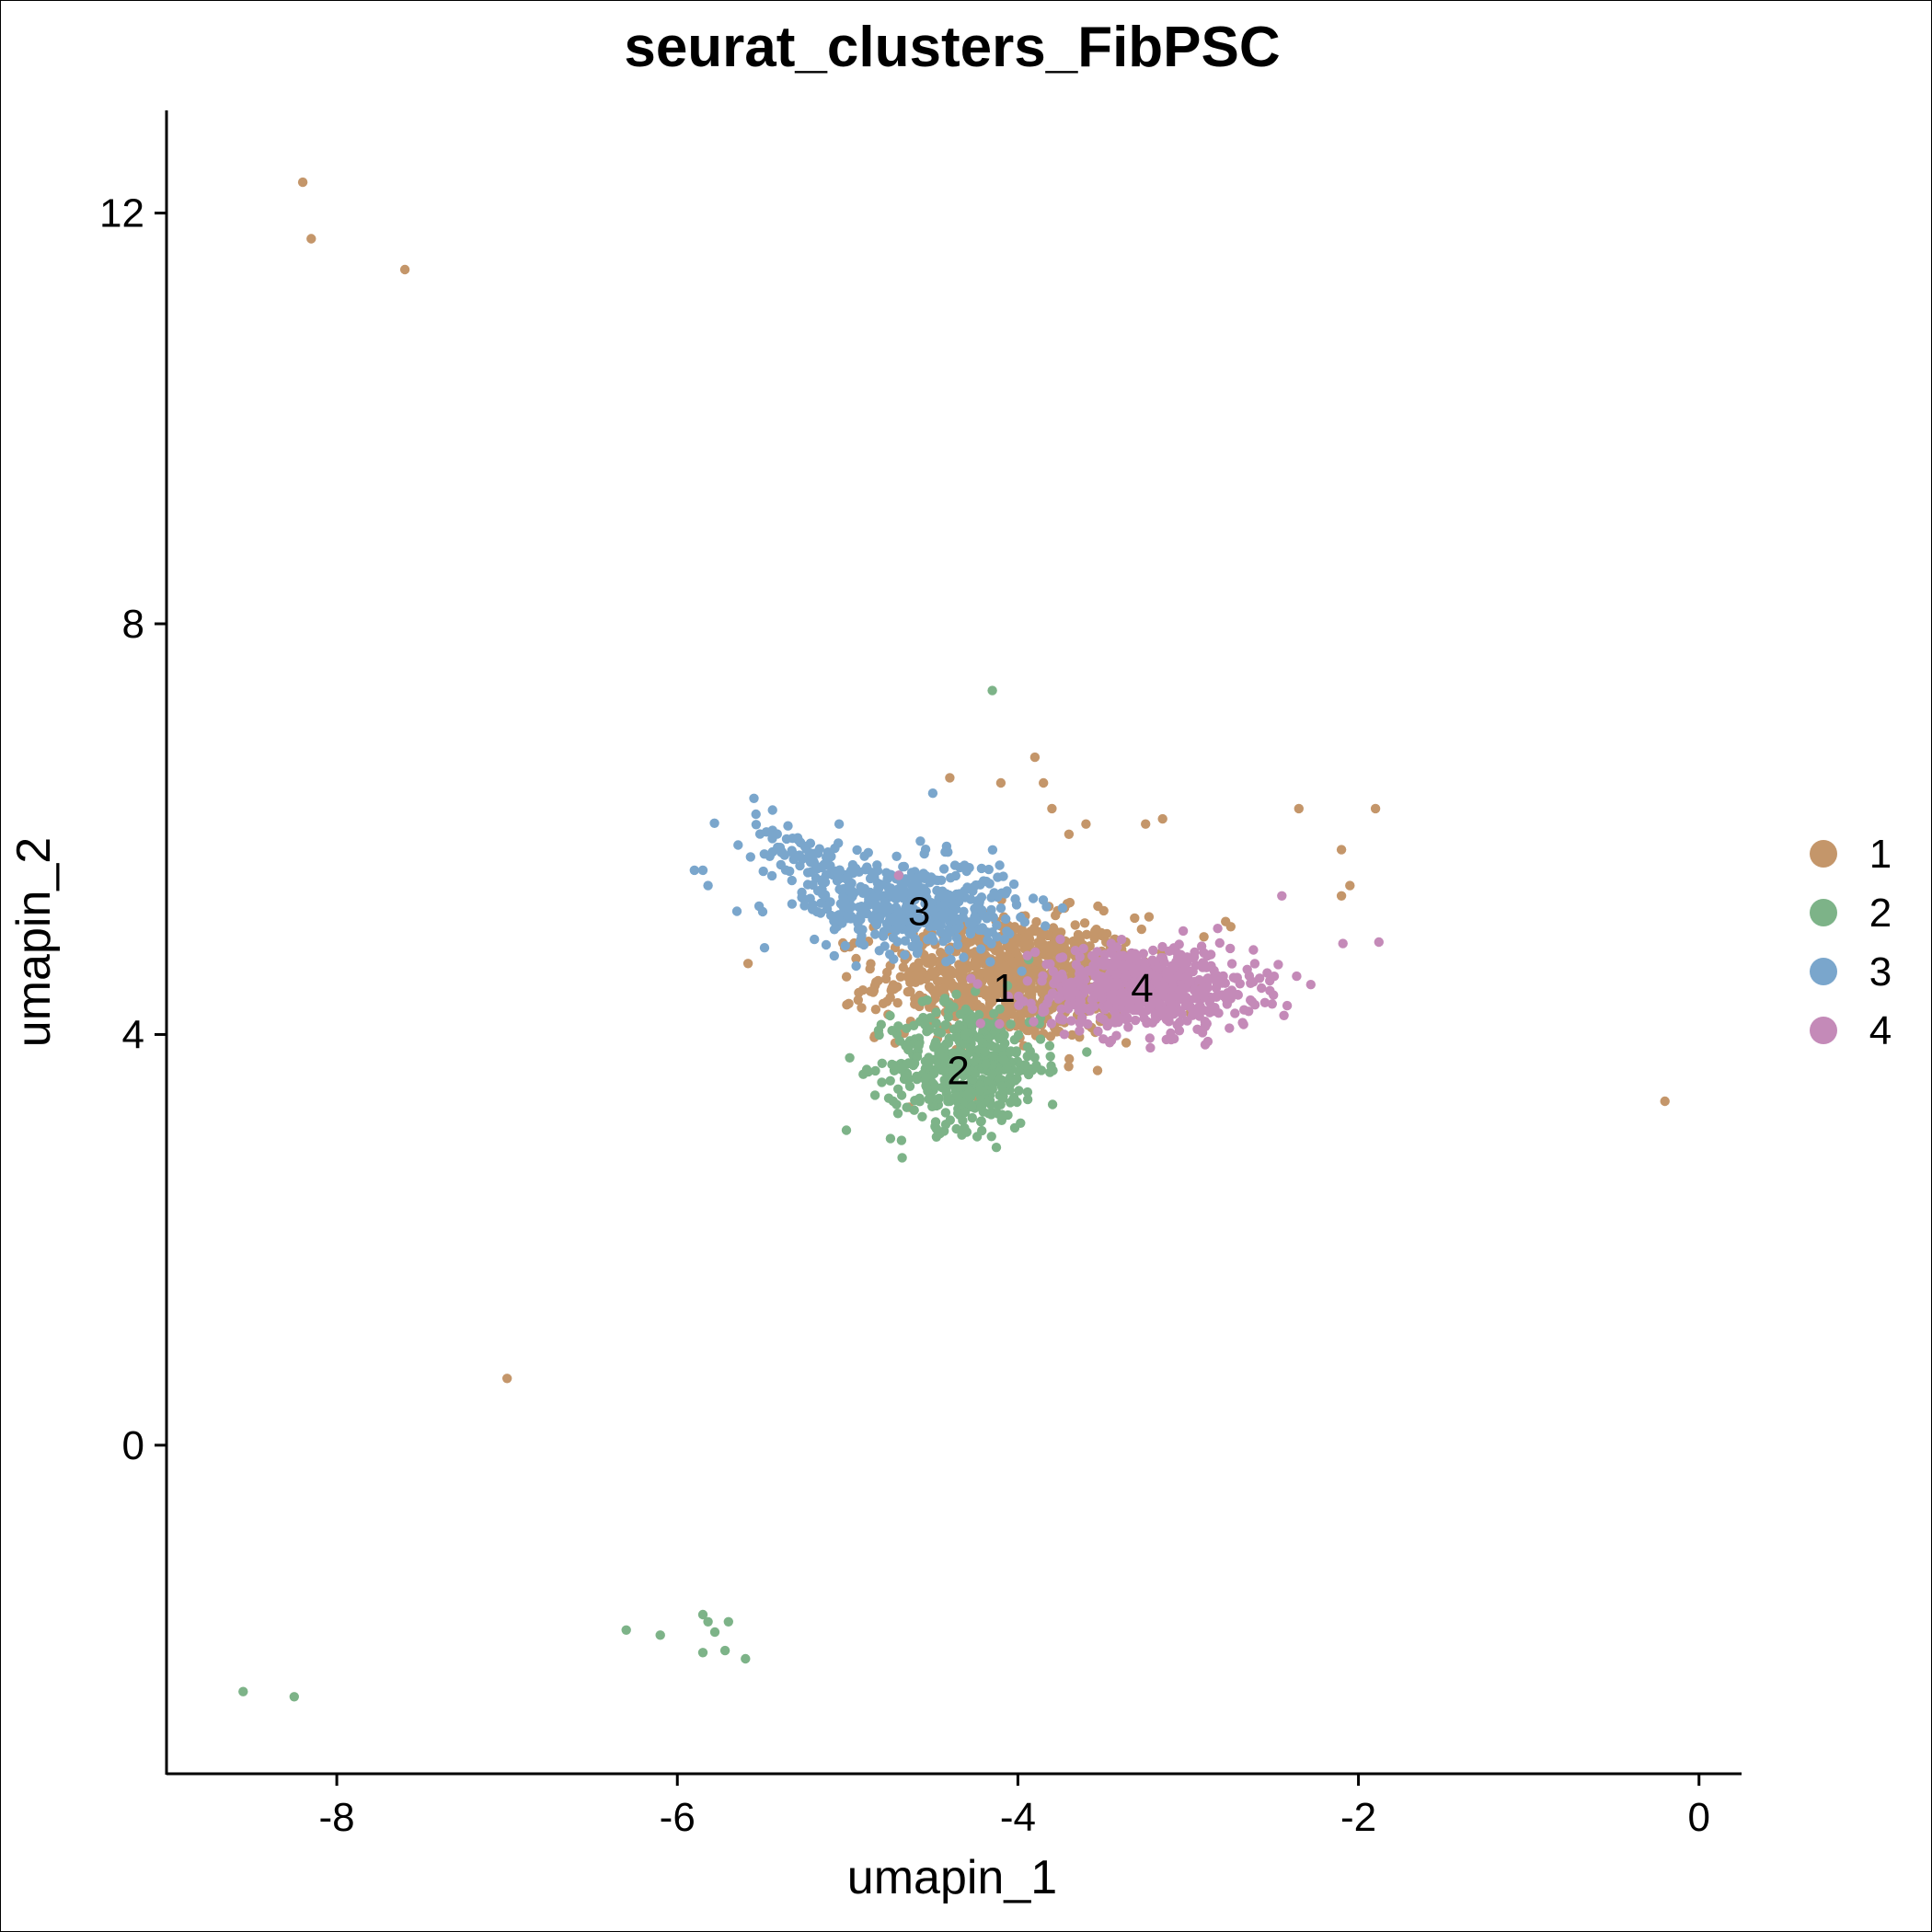 The image size is (1932, 1932). What do you see at coordinates (1851, 1030) in the screenshot?
I see `legend-item-4: 4` at bounding box center [1851, 1030].